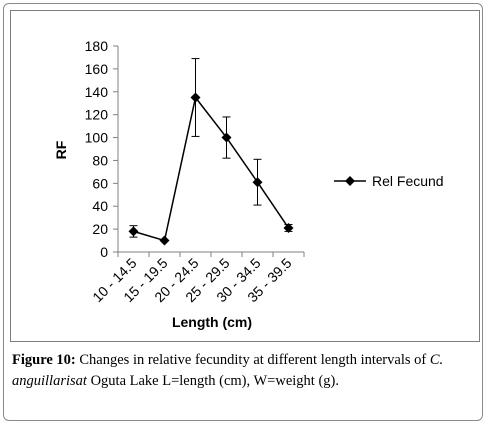 This screenshot has width=488, height=426. I want to click on series-line, so click(211, 168).